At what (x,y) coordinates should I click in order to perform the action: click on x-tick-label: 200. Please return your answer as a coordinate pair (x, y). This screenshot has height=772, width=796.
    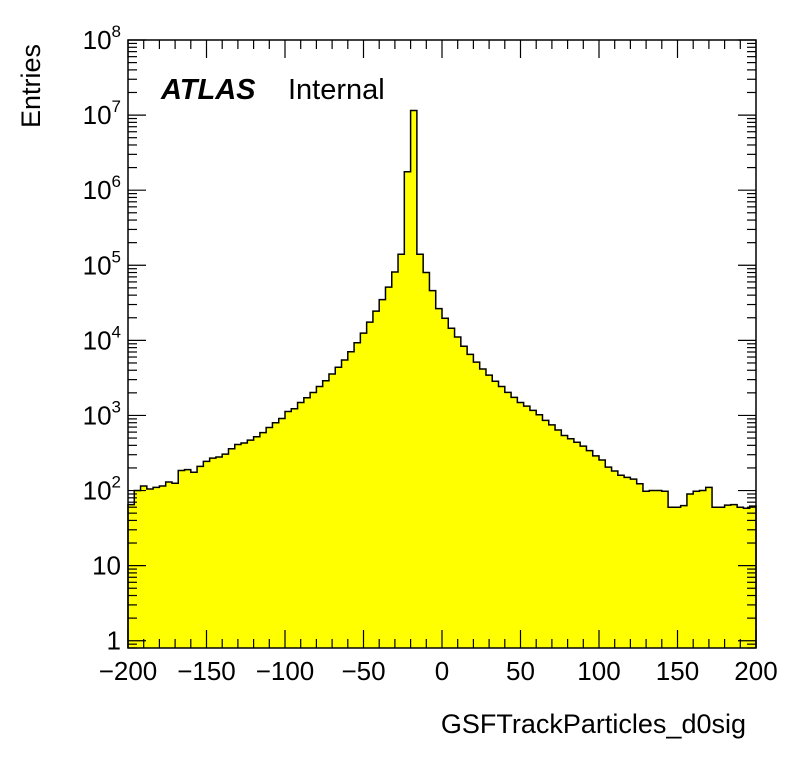
    Looking at the image, I should click on (755, 671).